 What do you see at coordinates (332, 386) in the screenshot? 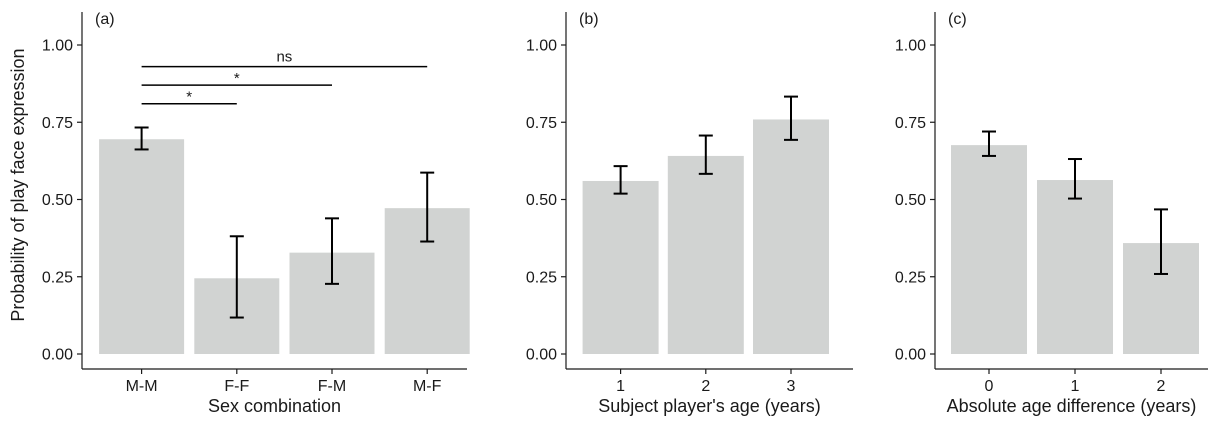
I see `x-tick-label: F-M` at bounding box center [332, 386].